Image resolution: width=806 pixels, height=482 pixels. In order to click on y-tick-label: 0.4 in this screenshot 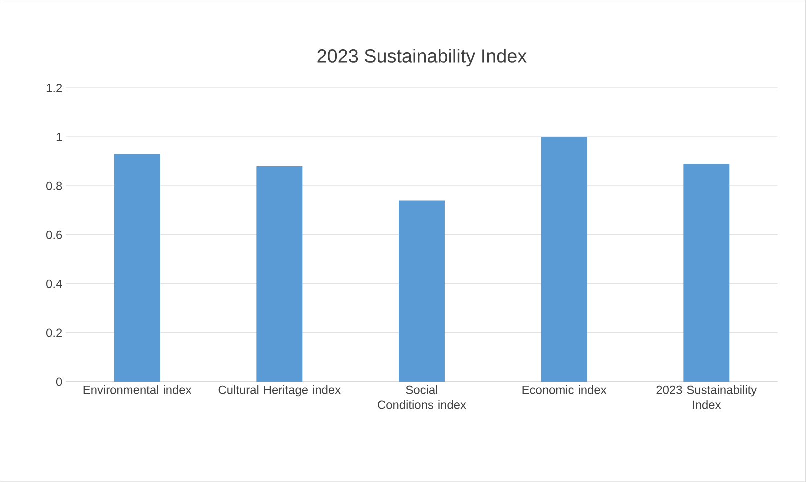, I will do `click(54, 284)`.